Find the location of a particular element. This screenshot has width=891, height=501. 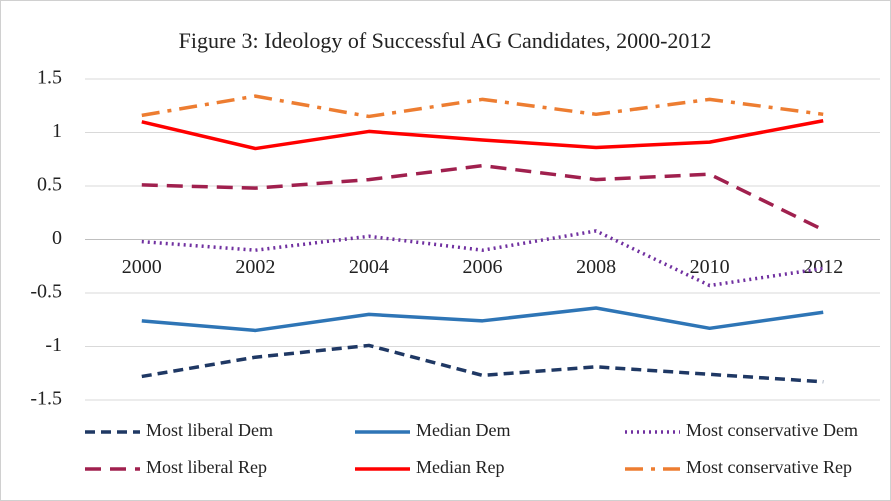

legend-label: Most conservative Rep is located at coordinates (769, 467).